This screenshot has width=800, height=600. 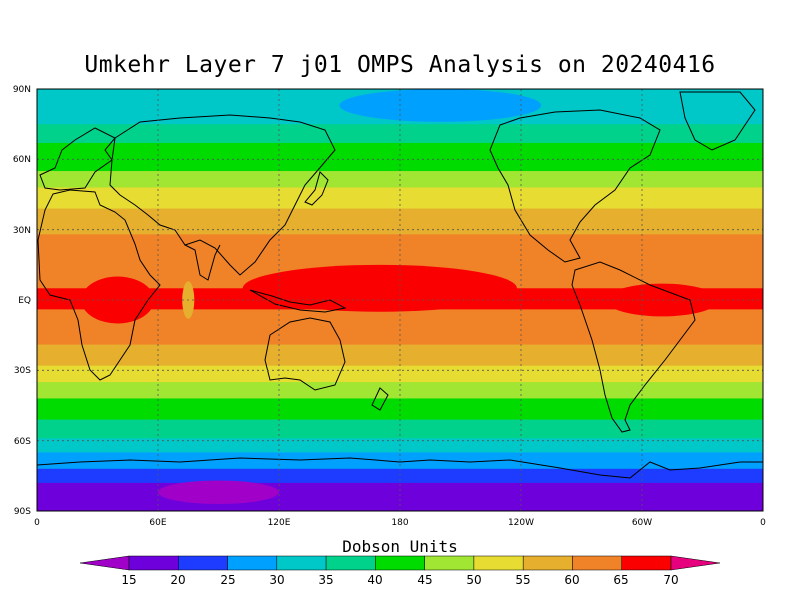 What do you see at coordinates (763, 523) in the screenshot?
I see `lon-label-0-end: 0` at bounding box center [763, 523].